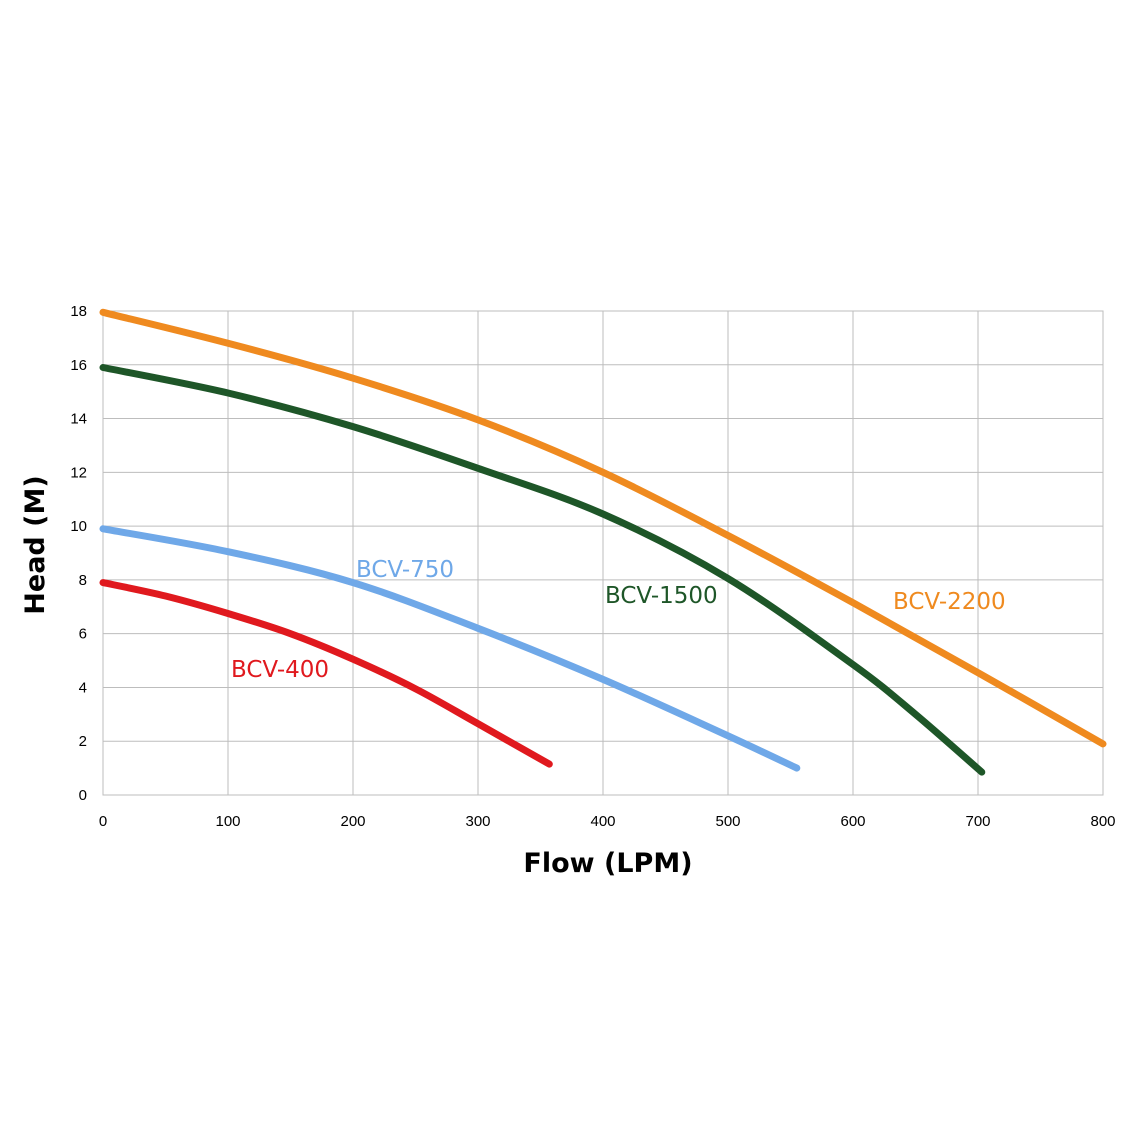 This screenshot has height=1134, width=1134. I want to click on x-tick-label: 800, so click(1102, 821).